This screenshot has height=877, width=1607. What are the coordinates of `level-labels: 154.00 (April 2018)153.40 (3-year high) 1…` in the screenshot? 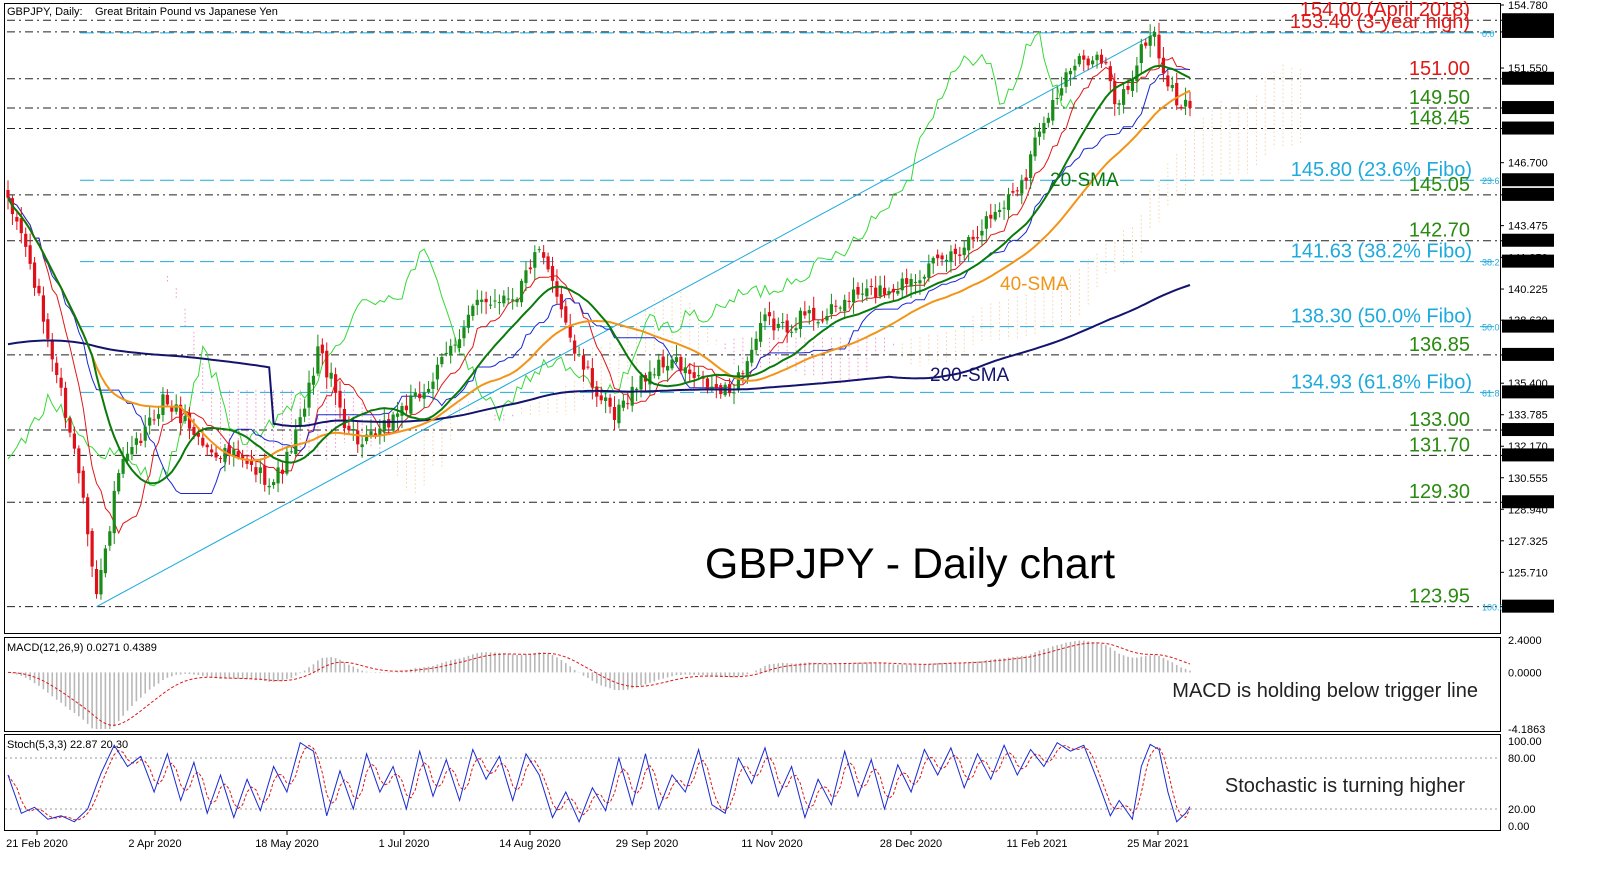 It's located at (1397, 306).